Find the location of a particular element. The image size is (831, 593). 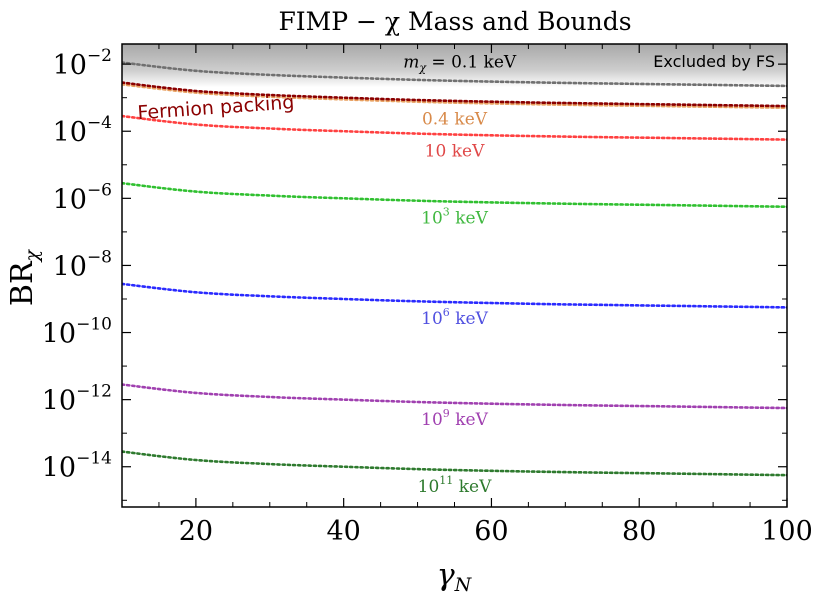

fermion-packing-curve is located at coordinates (454, 94).